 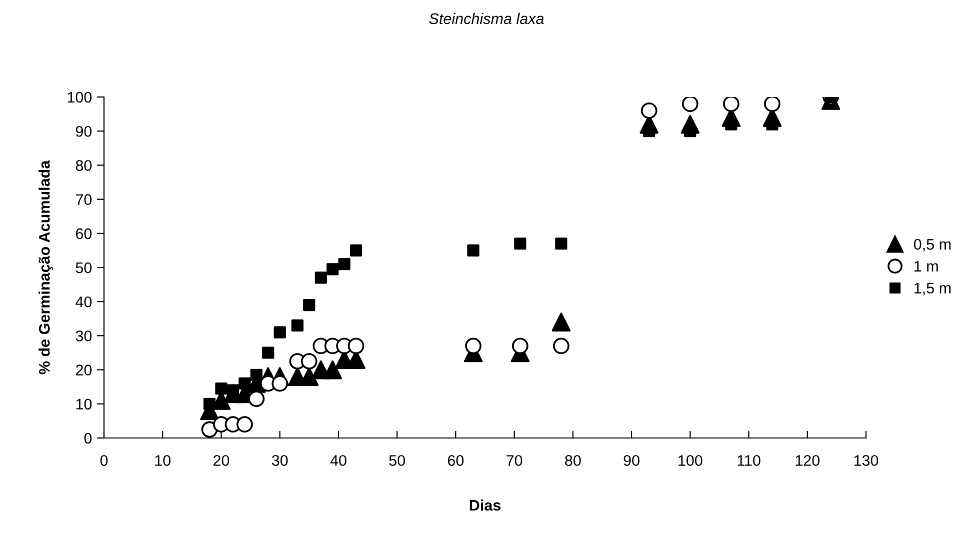 I want to click on y-axis-title: % de Germinação Acumulada, so click(x=45, y=267).